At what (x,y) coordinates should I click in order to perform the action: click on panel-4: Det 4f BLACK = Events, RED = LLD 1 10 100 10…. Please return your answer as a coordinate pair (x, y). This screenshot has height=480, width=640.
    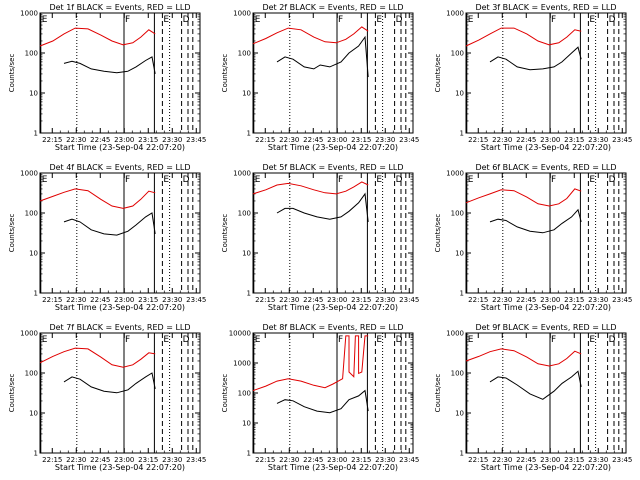
    Looking at the image, I should click on (107, 237).